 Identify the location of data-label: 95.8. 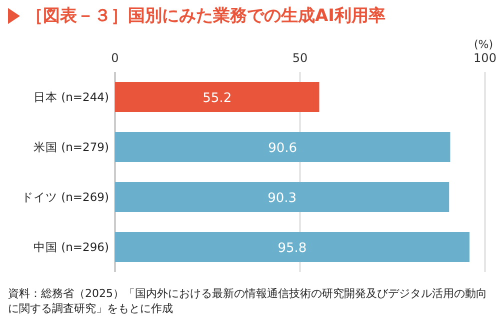
(292, 248).